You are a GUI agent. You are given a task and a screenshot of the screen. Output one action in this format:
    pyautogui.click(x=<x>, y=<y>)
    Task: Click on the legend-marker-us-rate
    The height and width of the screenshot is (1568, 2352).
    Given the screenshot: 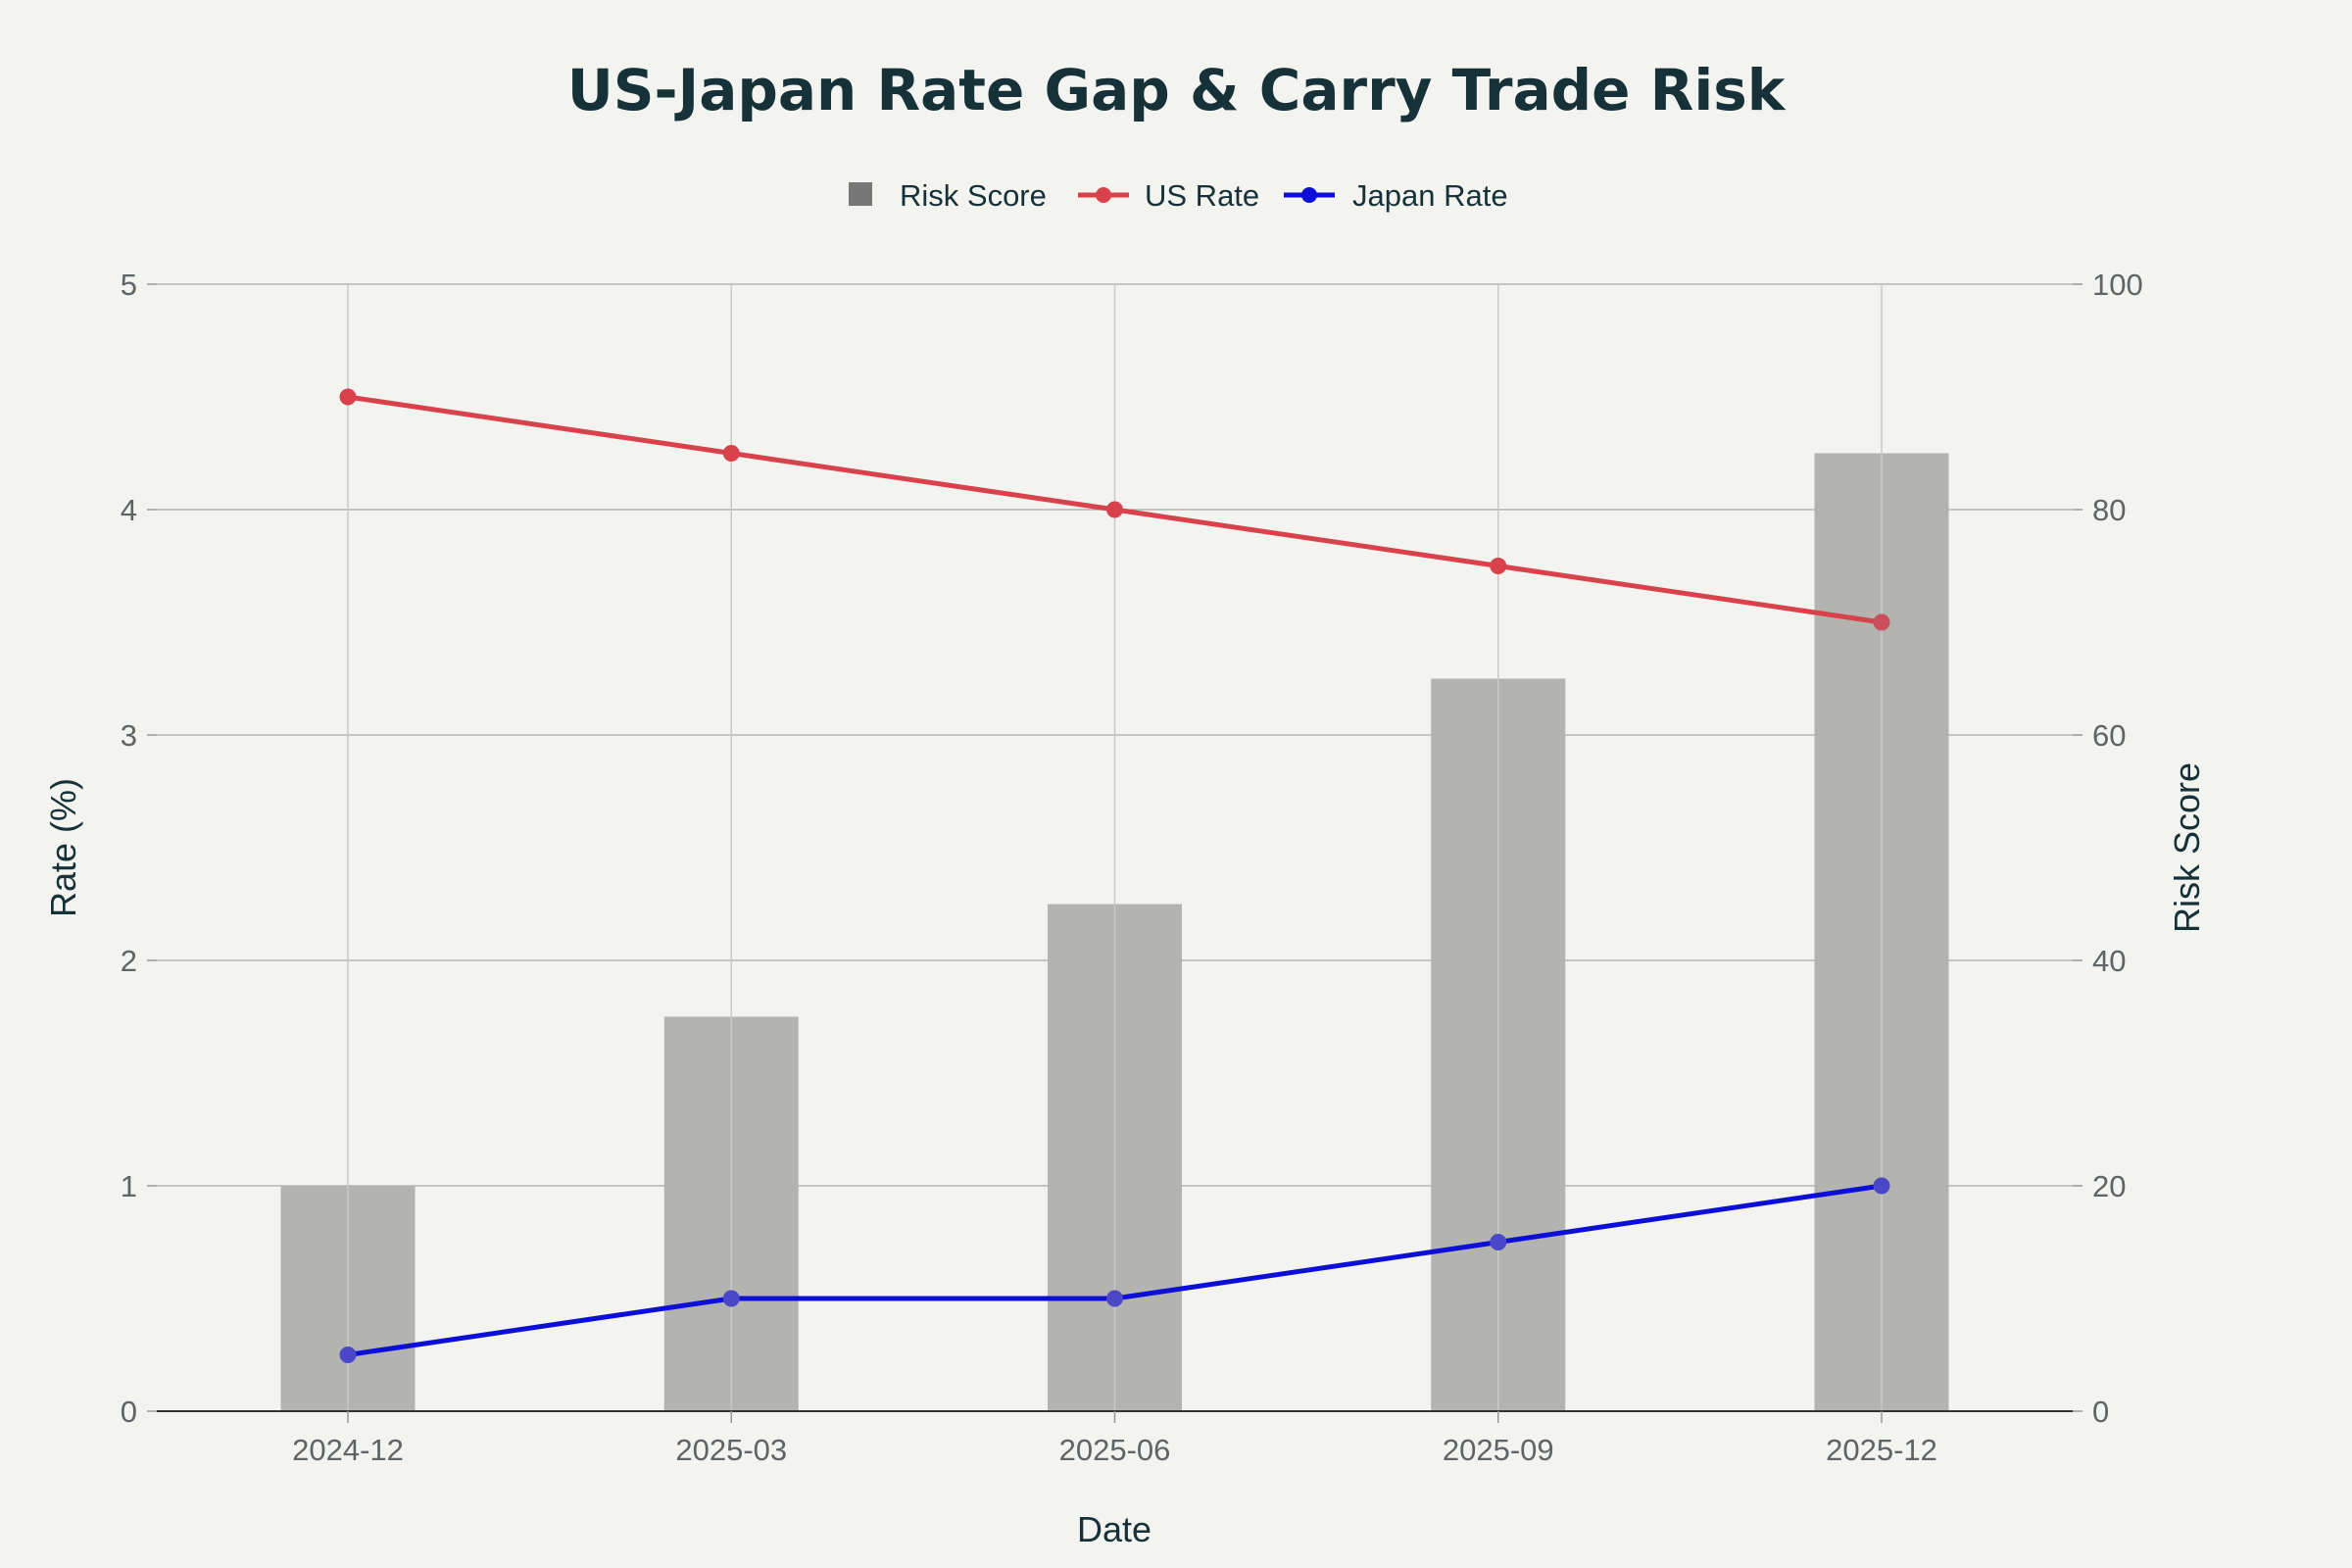 What is the action you would take?
    pyautogui.click(x=1103, y=195)
    